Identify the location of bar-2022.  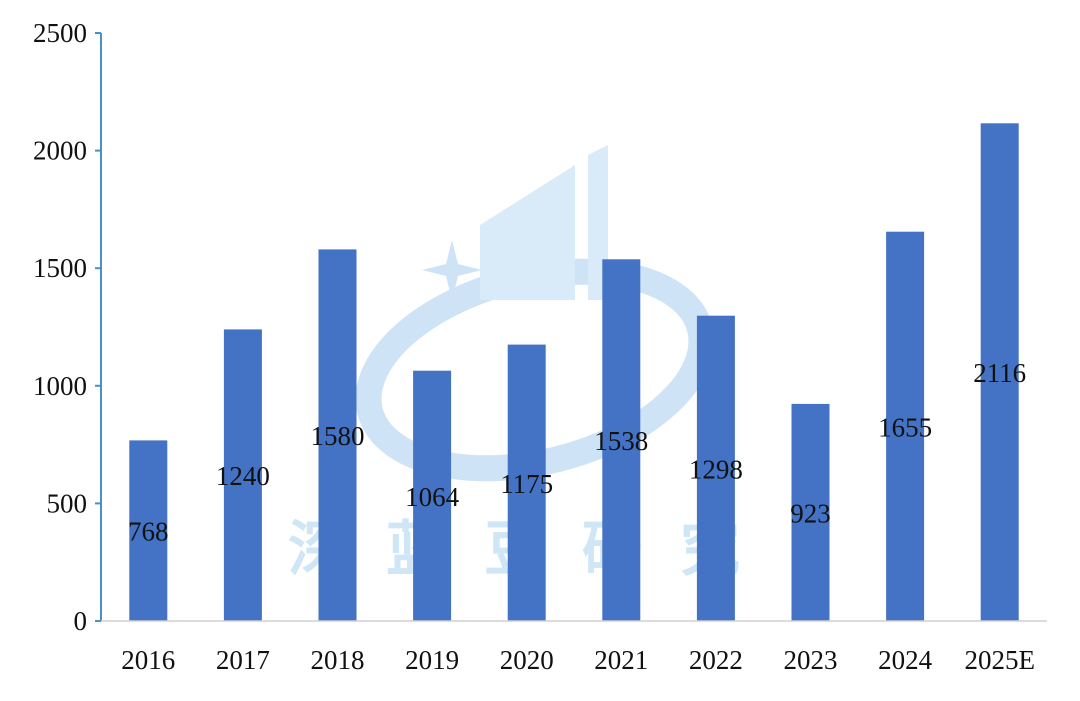
(715, 468).